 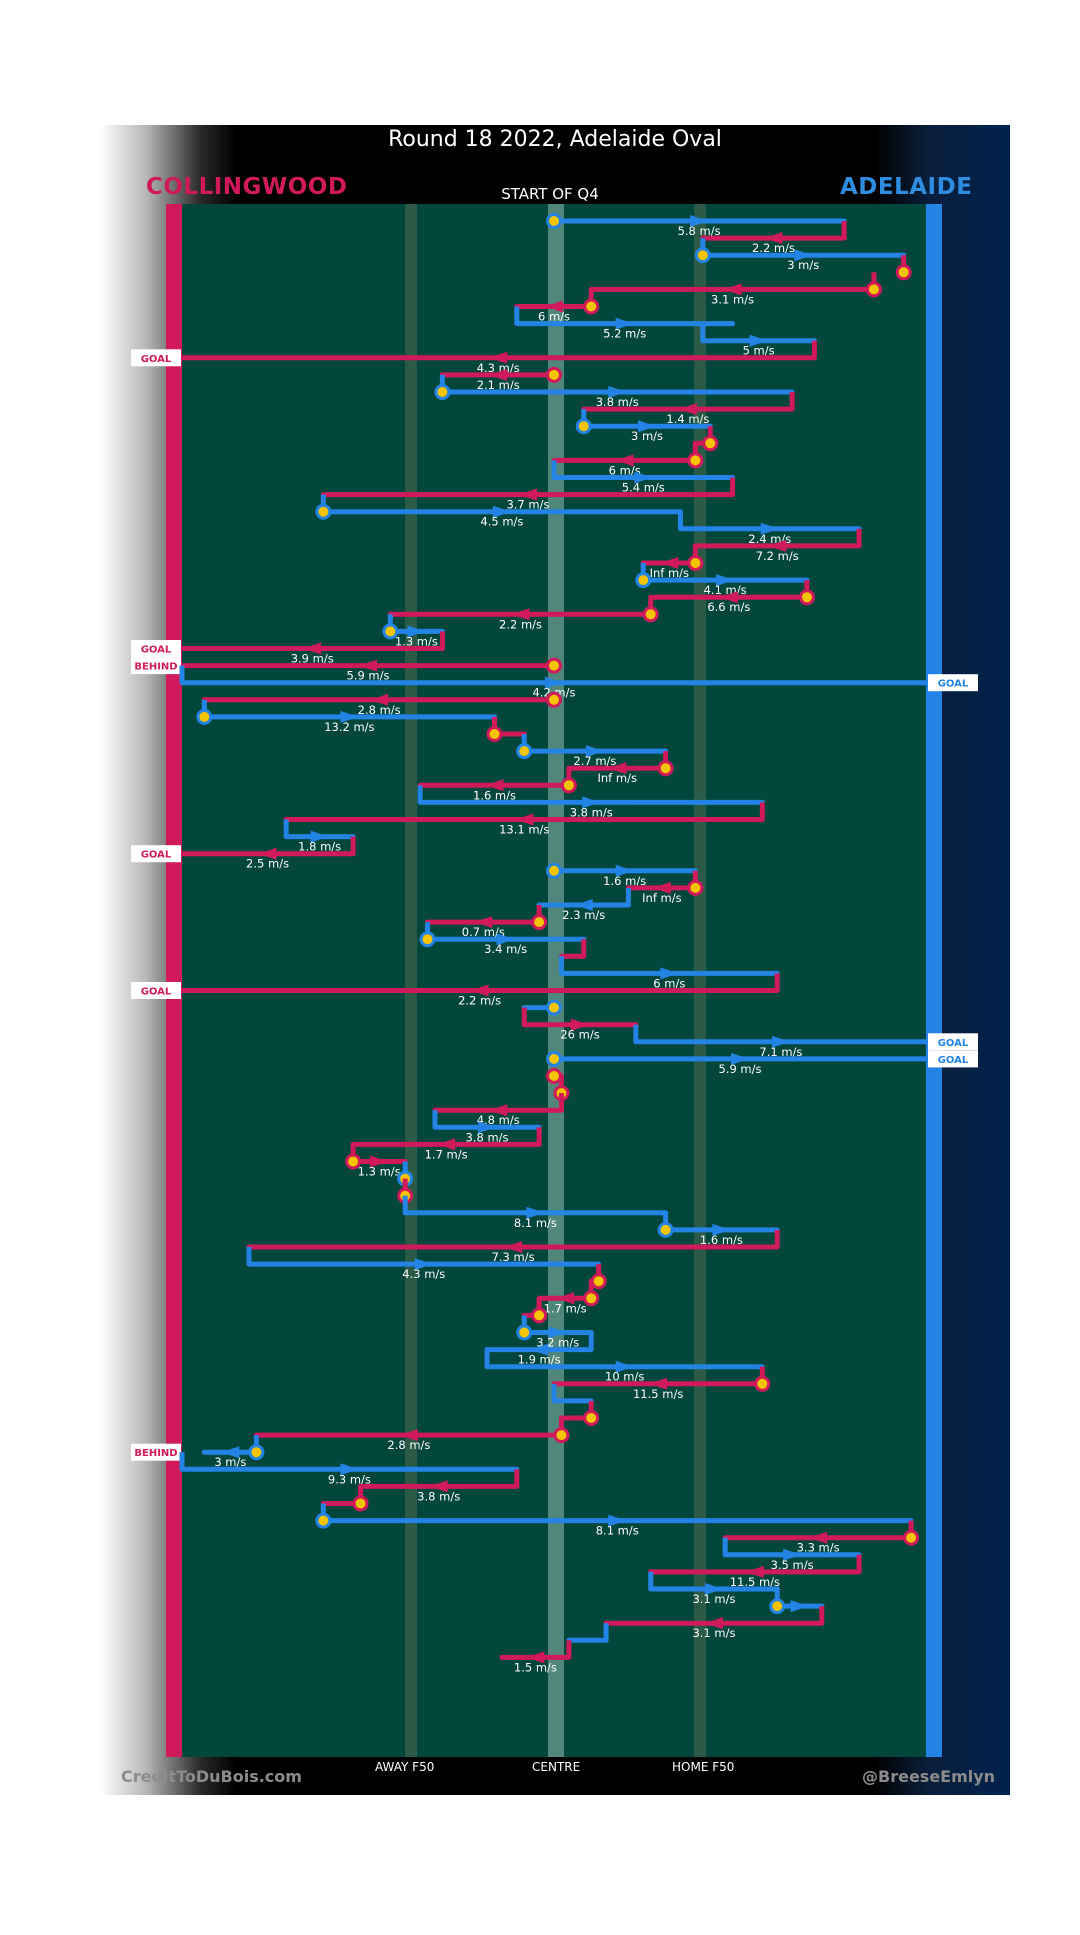 What do you see at coordinates (594, 761) in the screenshot?
I see `speed-label: 2.7 m/s` at bounding box center [594, 761].